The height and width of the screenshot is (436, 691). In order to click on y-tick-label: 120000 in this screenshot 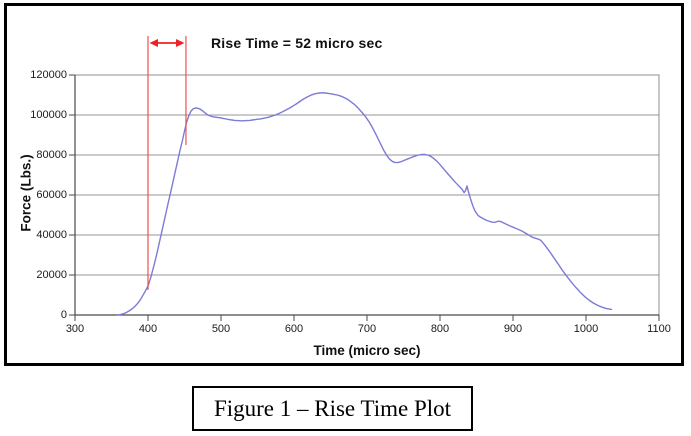, I will do `click(48, 75)`.